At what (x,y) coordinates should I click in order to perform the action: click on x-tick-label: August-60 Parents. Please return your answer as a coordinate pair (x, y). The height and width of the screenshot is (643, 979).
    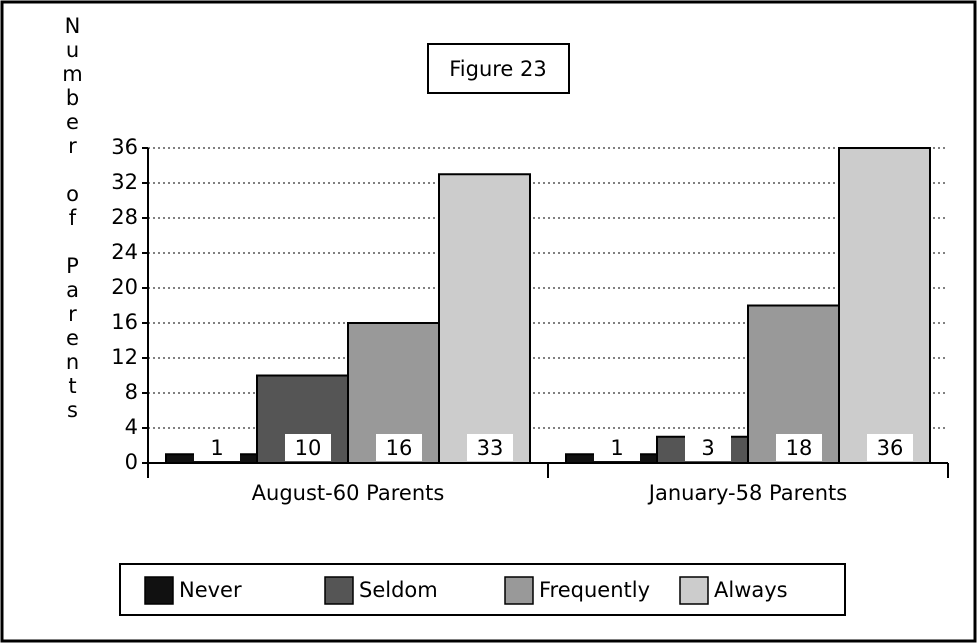
    Looking at the image, I should click on (348, 493).